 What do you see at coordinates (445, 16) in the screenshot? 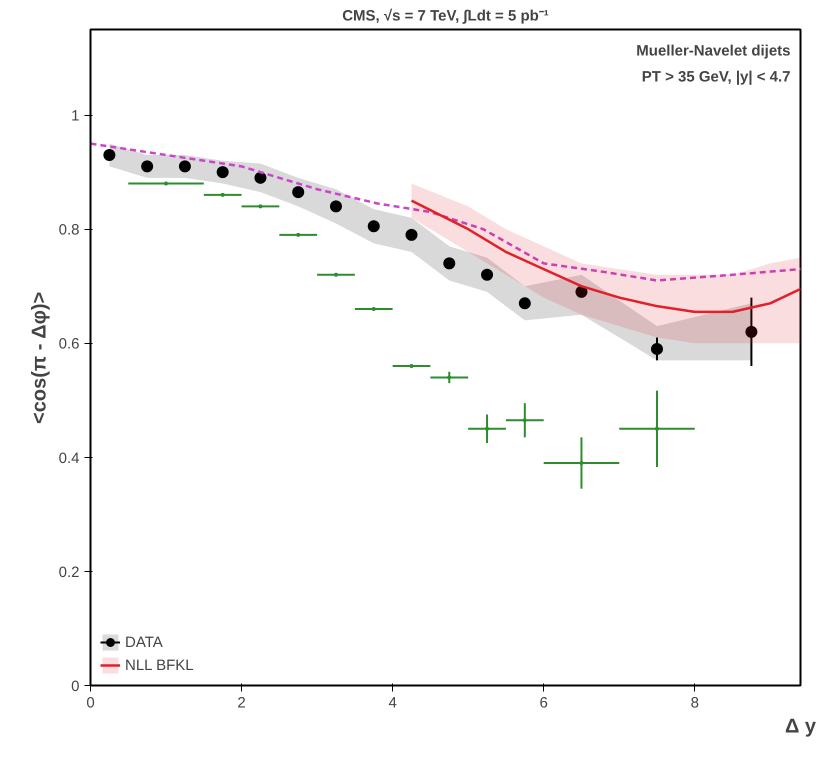
I see `chart-title: CMS, √s = 7 TeV, ∫Ldt = 5 pb⁻¹` at bounding box center [445, 16].